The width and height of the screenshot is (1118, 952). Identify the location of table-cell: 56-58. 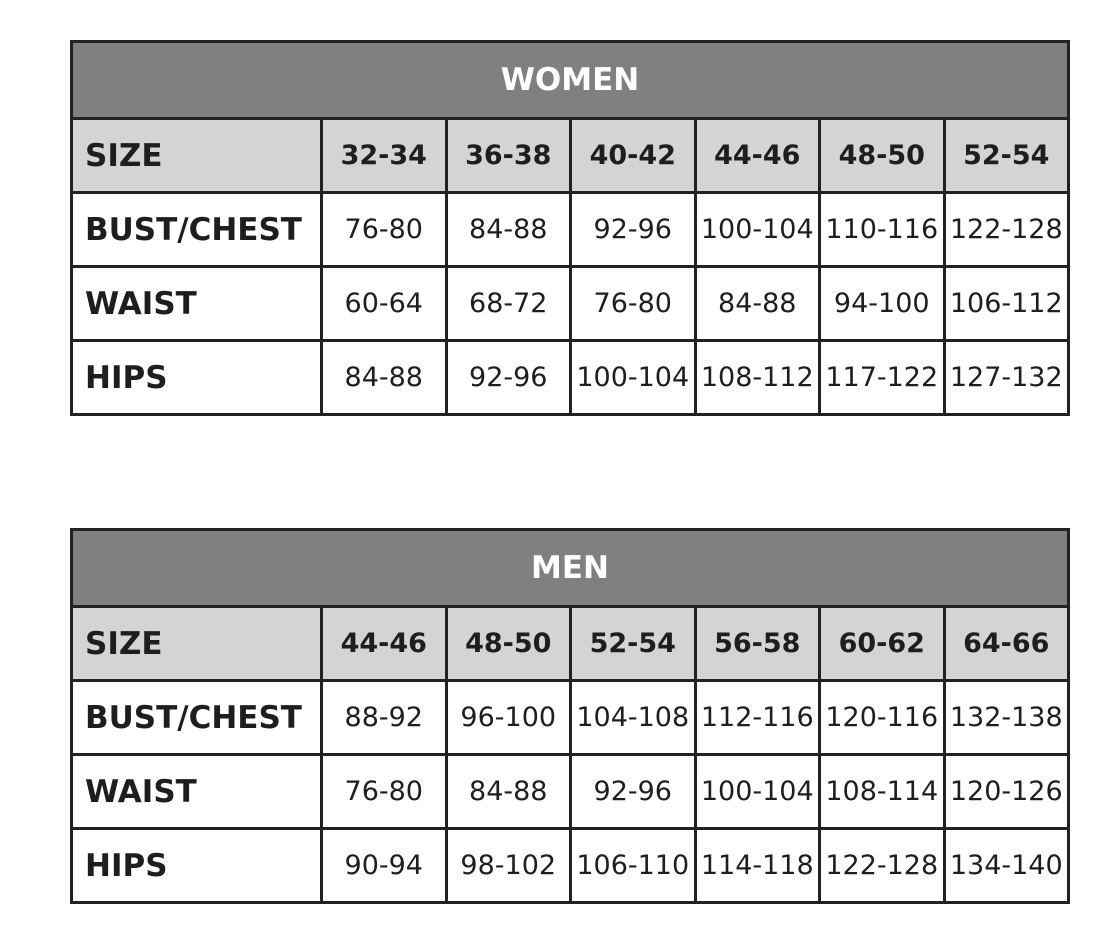
(757, 643).